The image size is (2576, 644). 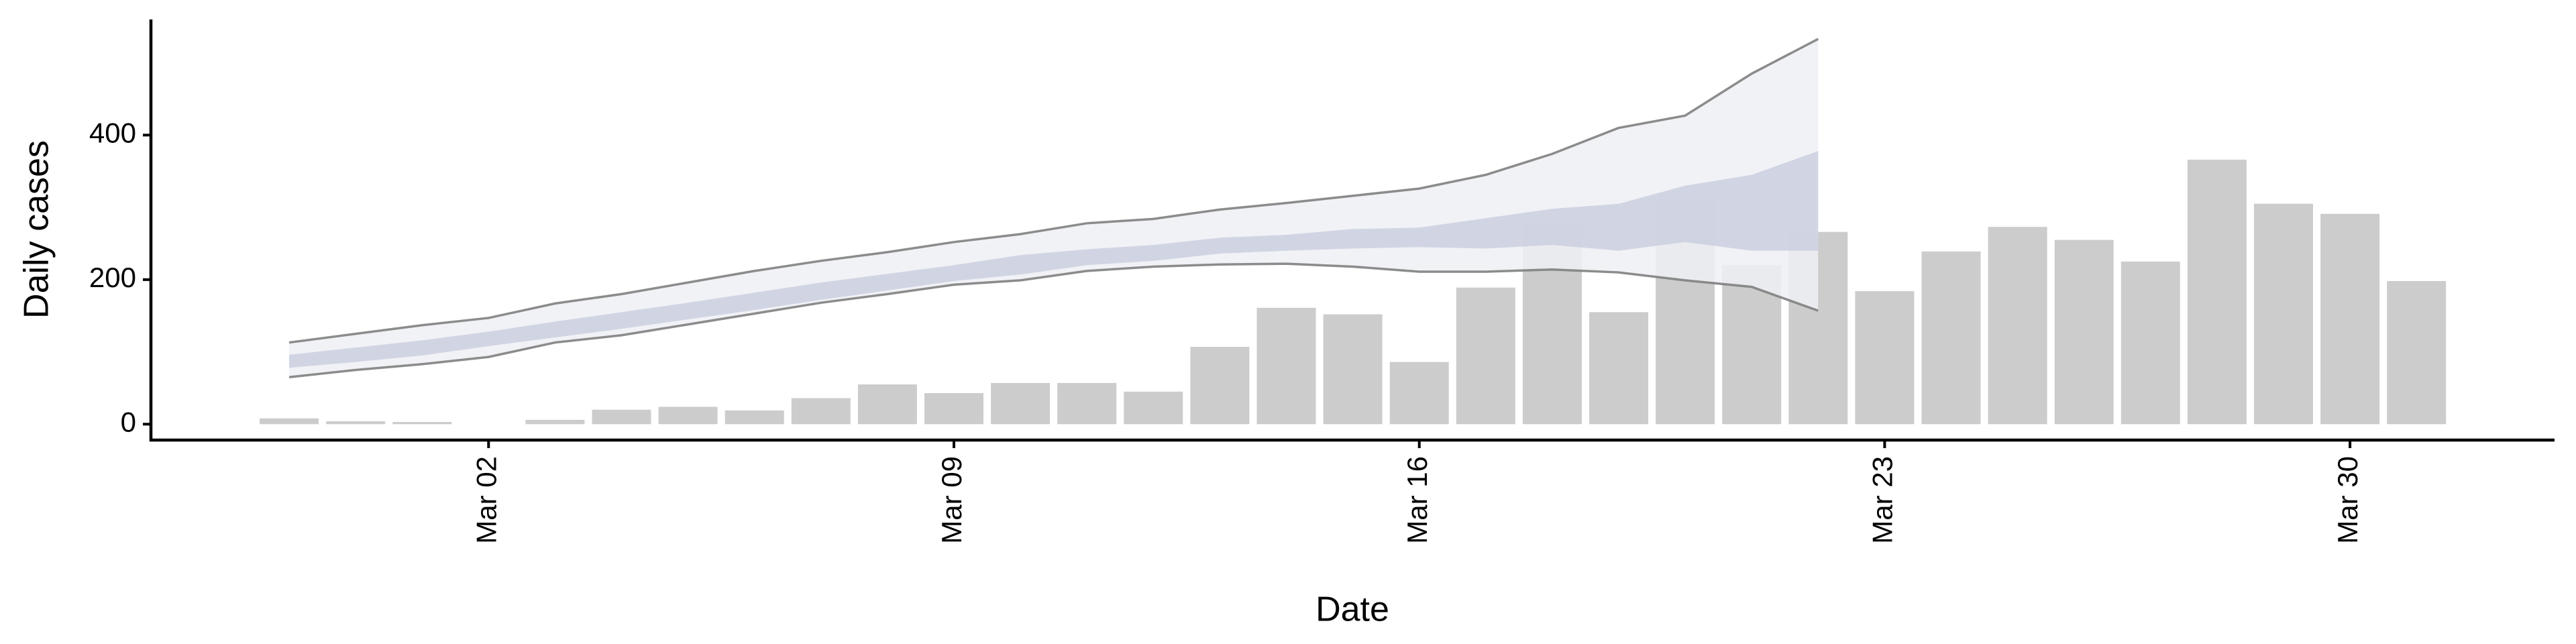 I want to click on x-tick-label: Mar 23, so click(x=1882, y=500).